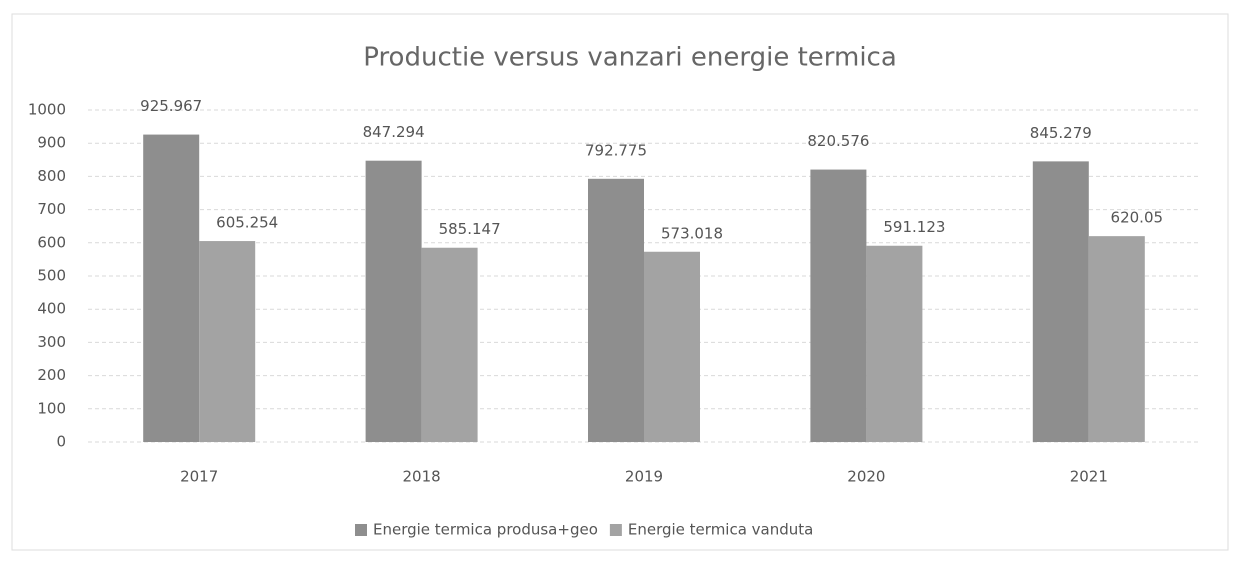 The image size is (1239, 562). I want to click on y-tick-label: 600, so click(51, 242).